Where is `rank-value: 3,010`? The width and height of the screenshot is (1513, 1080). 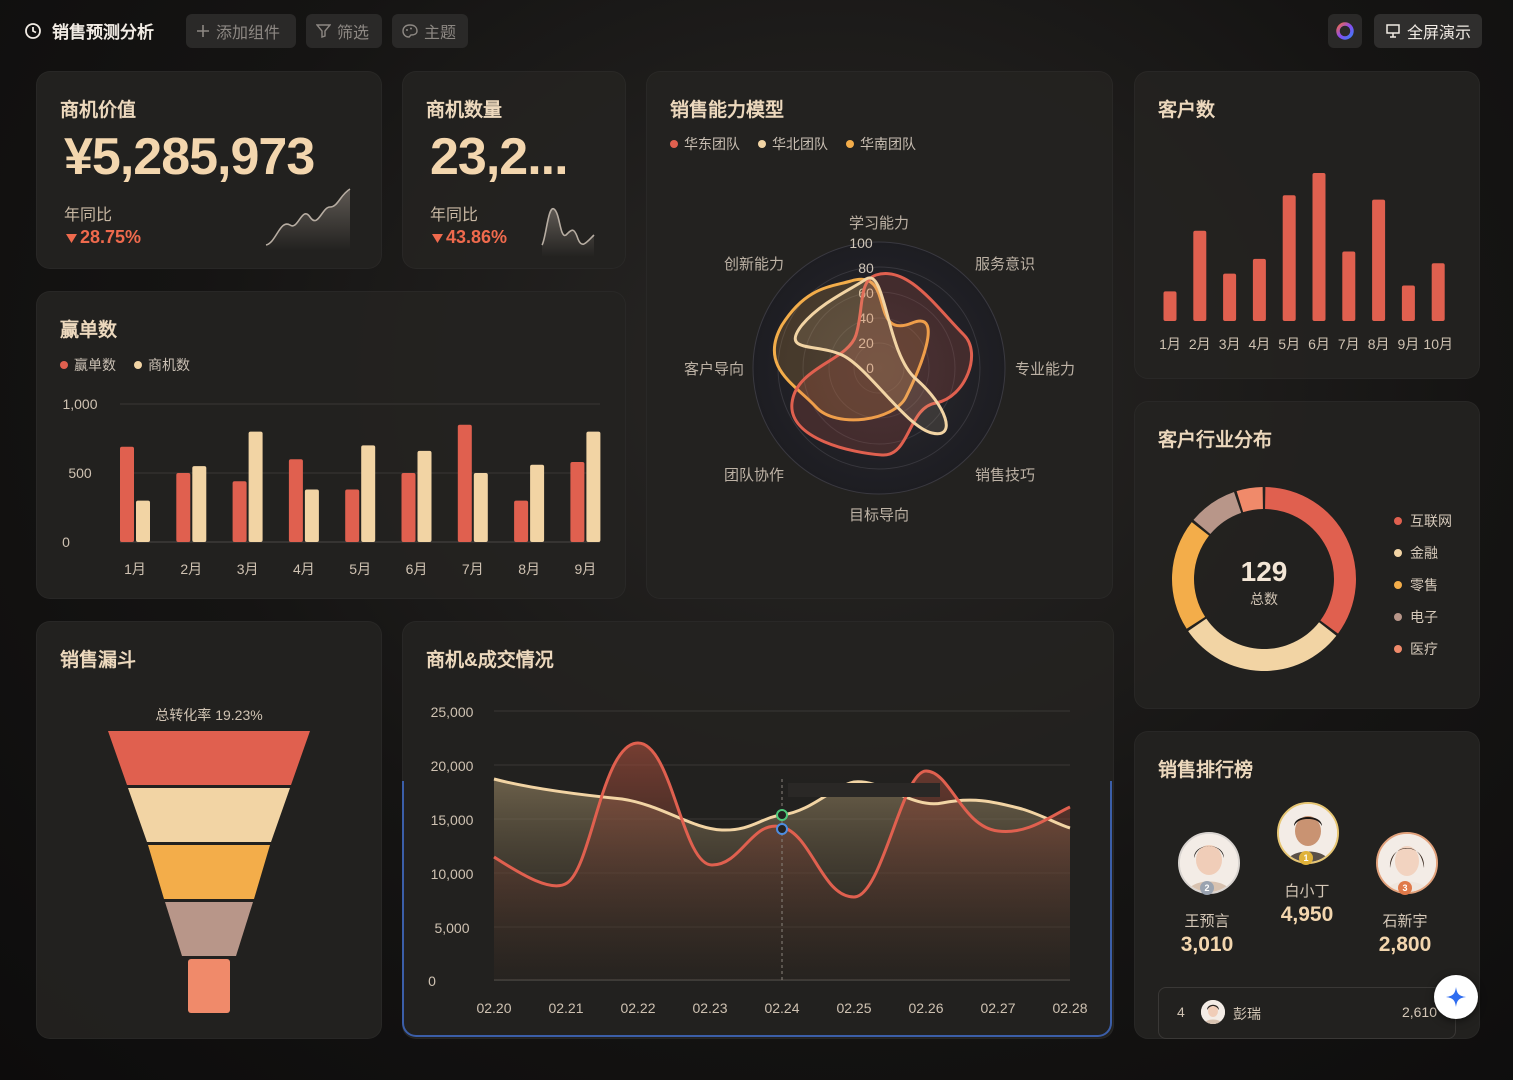 rank-value: 3,010 is located at coordinates (1207, 944).